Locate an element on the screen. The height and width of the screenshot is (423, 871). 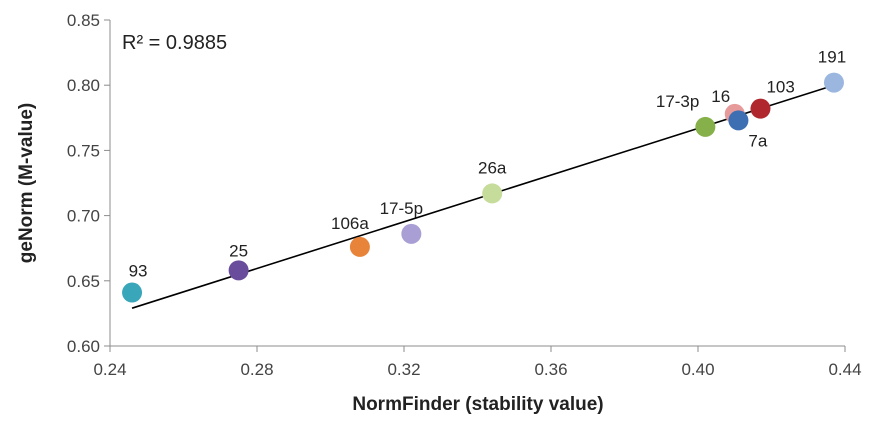
y-tick-label: 0.60 is located at coordinates (83, 346).